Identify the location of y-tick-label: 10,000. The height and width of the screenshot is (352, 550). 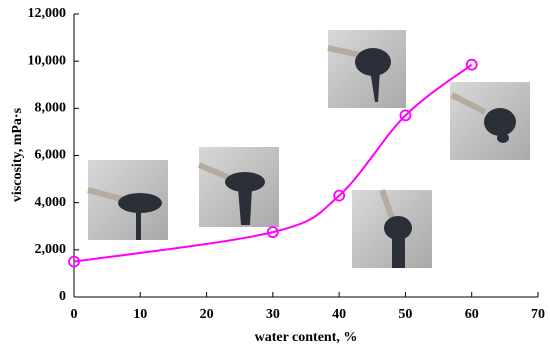
(47, 60).